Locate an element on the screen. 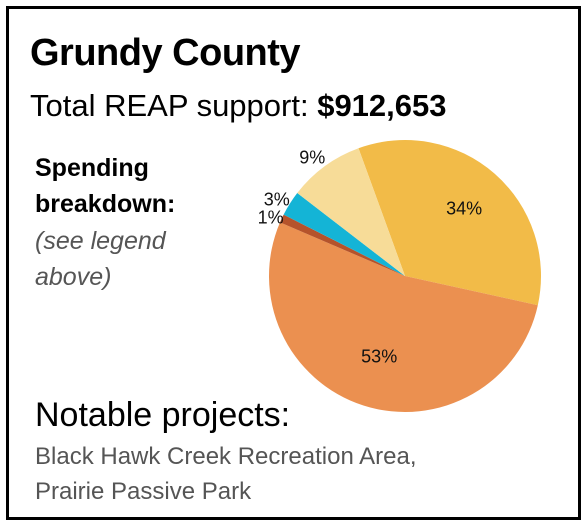 The height and width of the screenshot is (526, 585). project-line-2: Prairie Passive Park is located at coordinates (143, 491).